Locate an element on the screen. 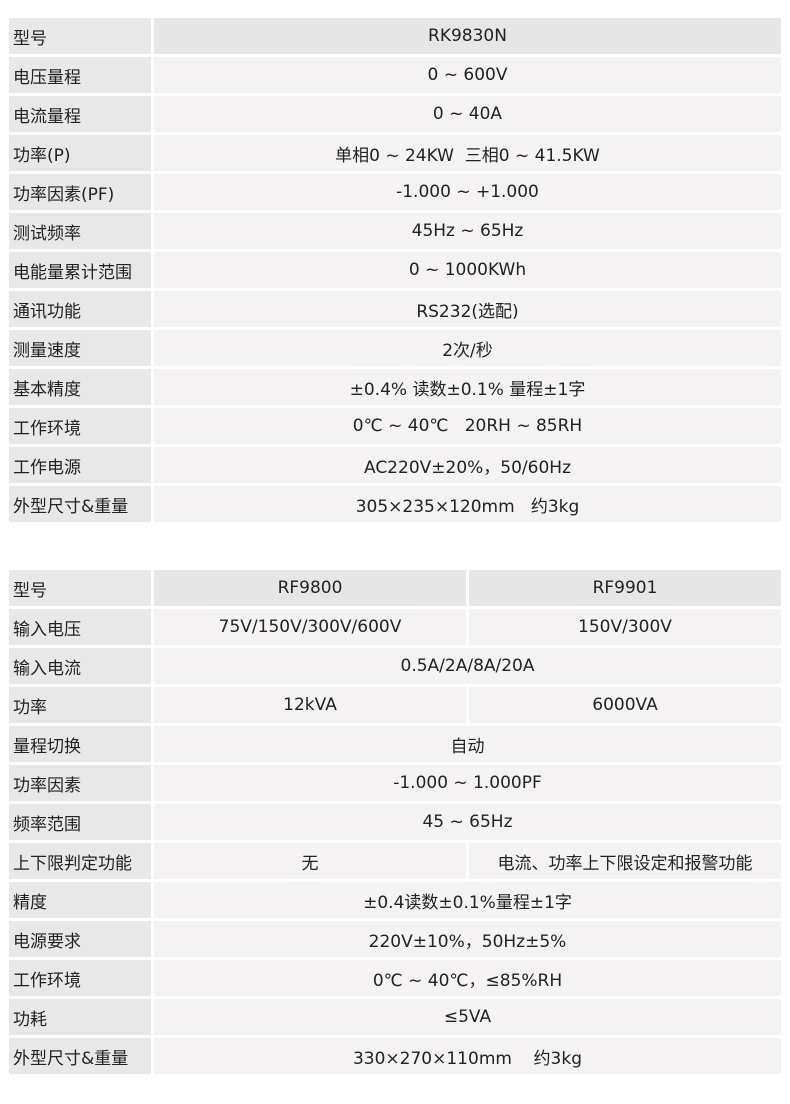 The height and width of the screenshot is (1104, 790). row-value-rf9800: 12kVA is located at coordinates (310, 705).